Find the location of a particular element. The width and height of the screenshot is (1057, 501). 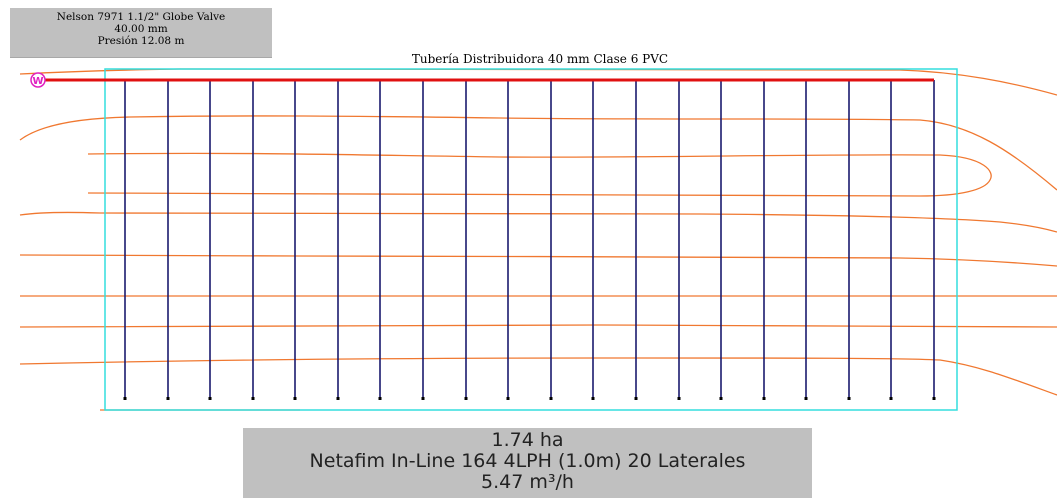

block-area: 1.74 ha is located at coordinates (527, 440).